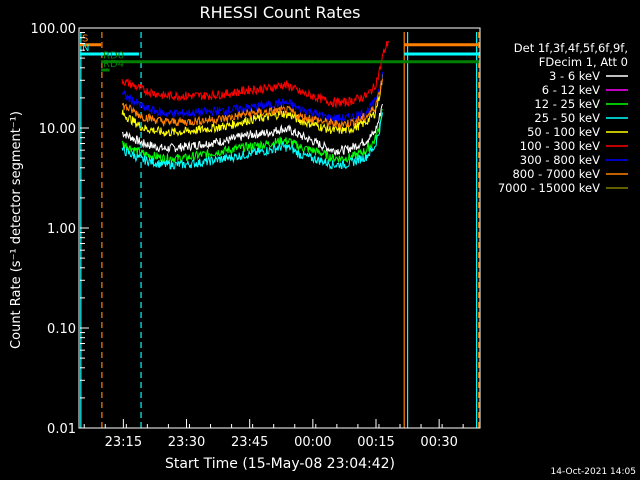 Image resolution: width=640 pixels, height=480 pixels. I want to click on y-tick-label: 100.00, so click(54, 29).